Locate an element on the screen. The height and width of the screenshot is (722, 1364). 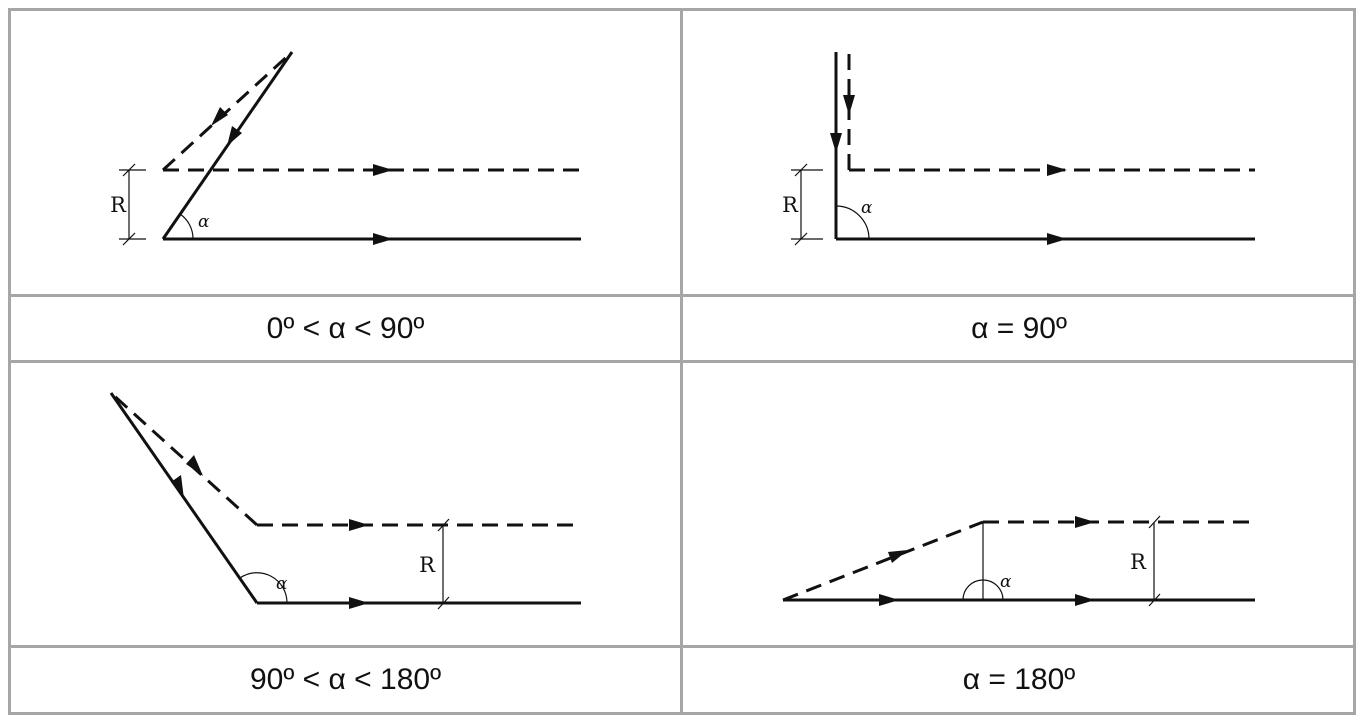
arrow-solid-left is located at coordinates (889, 600).